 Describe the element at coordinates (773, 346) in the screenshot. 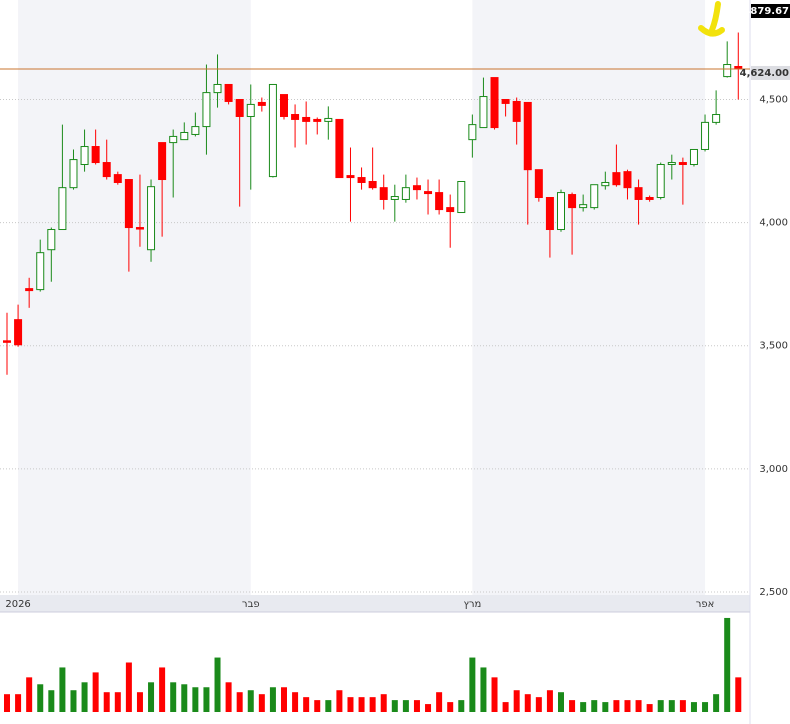

I see `y-tick-label: 3,500` at that location.